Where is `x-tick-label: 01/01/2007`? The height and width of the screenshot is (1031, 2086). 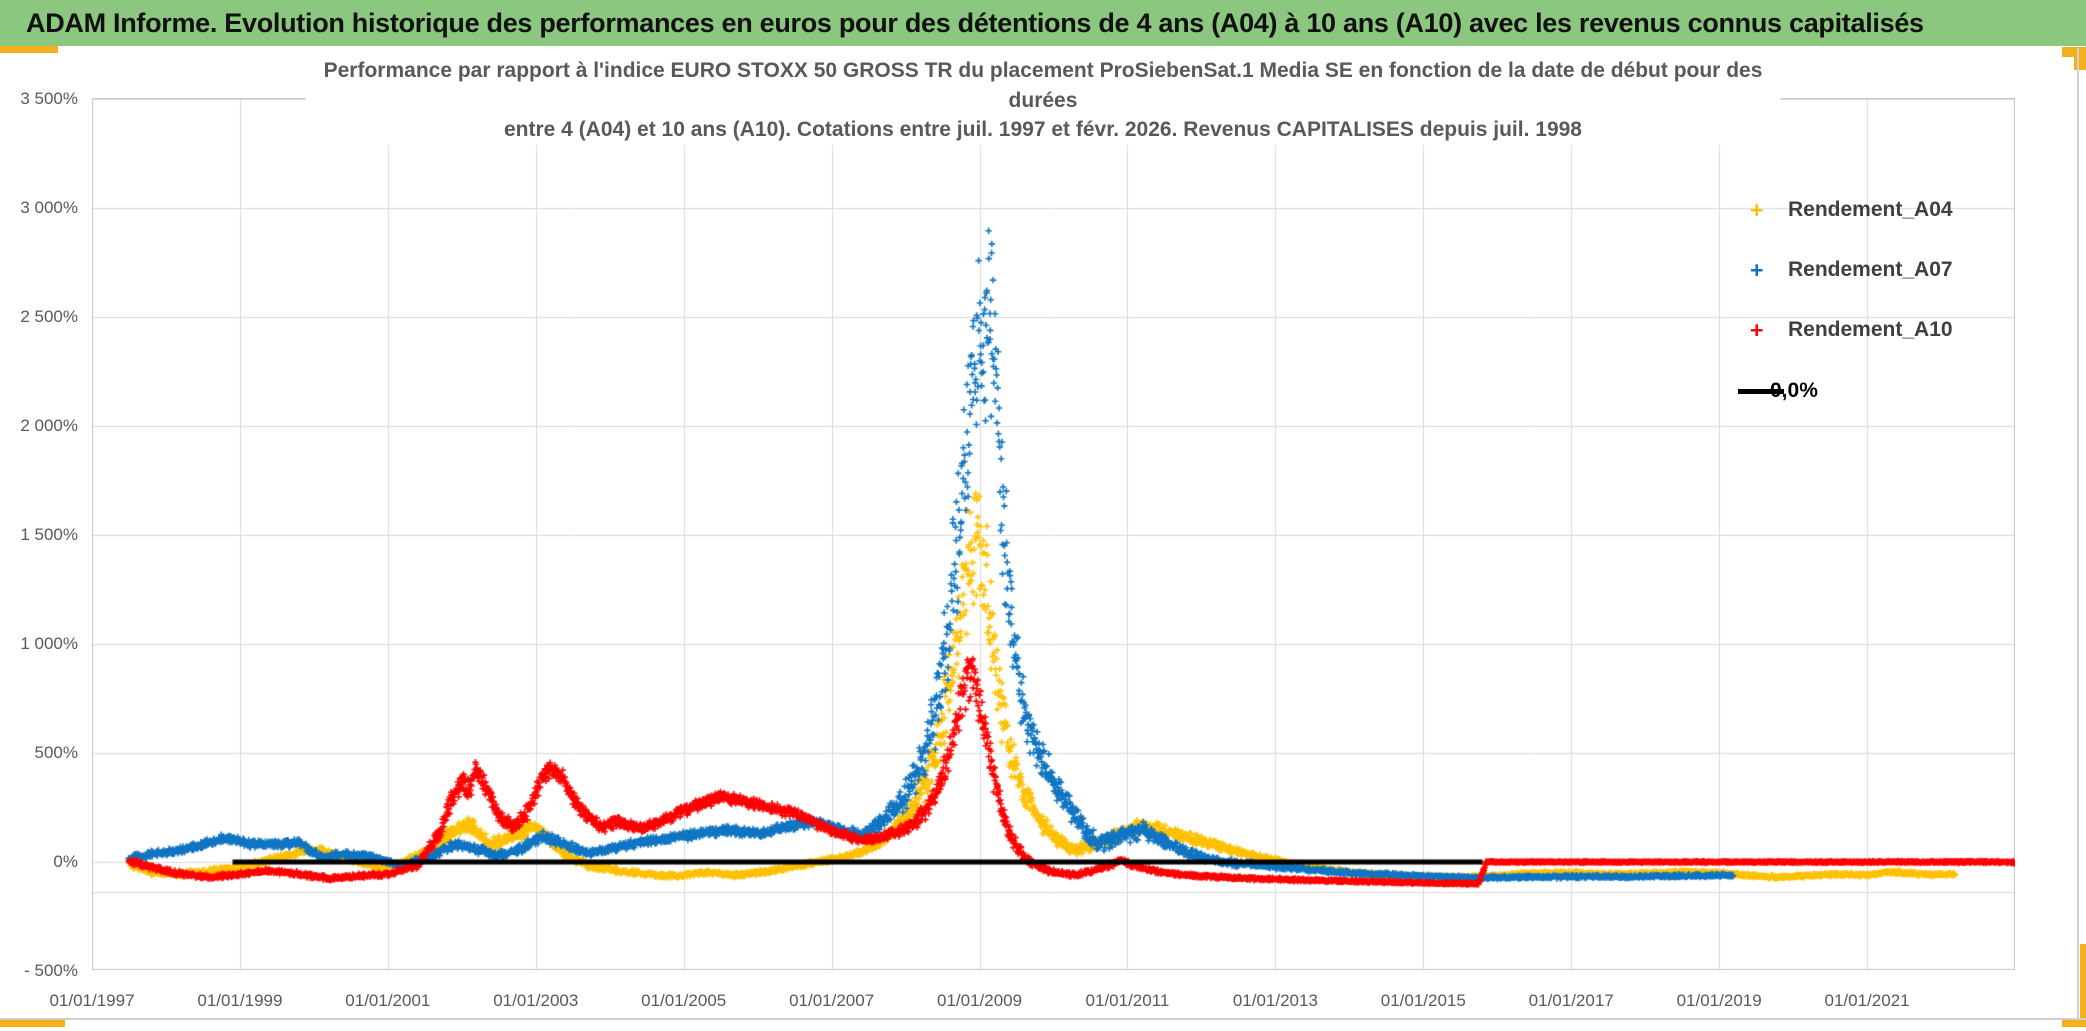 x-tick-label: 01/01/2007 is located at coordinates (832, 1000).